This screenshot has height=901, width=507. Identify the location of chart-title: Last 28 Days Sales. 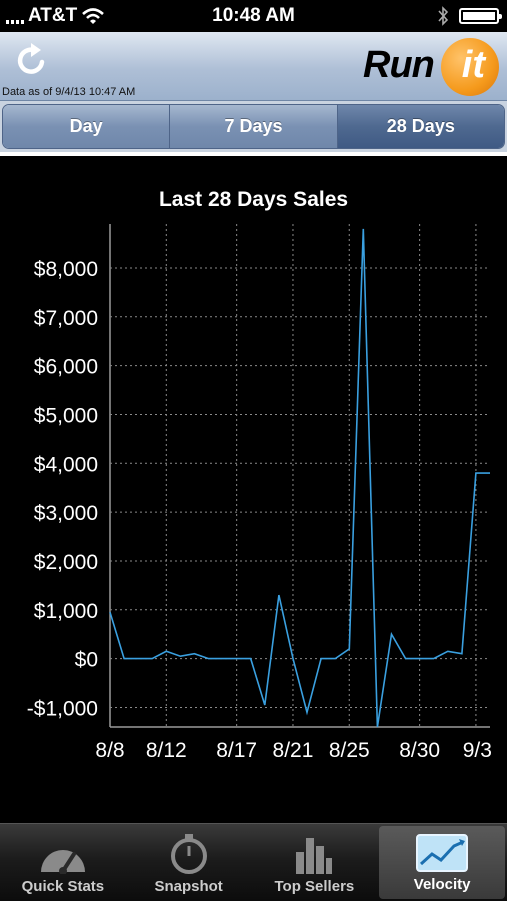
(253, 199).